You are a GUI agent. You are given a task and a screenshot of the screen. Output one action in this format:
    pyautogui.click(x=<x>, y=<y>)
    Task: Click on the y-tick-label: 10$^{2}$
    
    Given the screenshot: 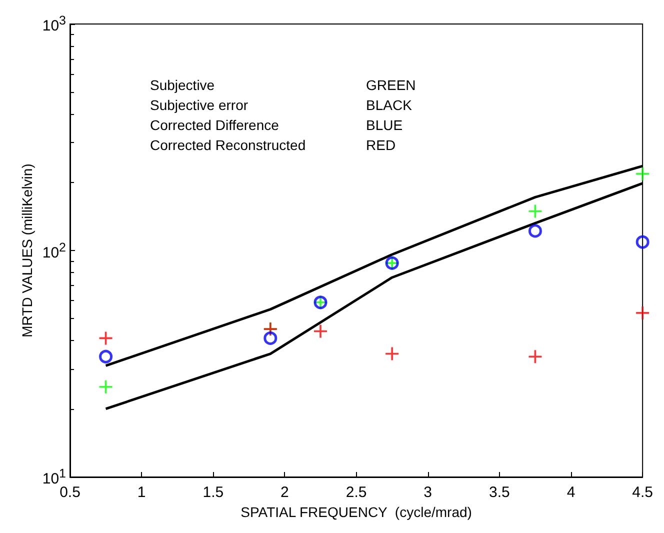 What is the action you would take?
    pyautogui.click(x=54, y=250)
    